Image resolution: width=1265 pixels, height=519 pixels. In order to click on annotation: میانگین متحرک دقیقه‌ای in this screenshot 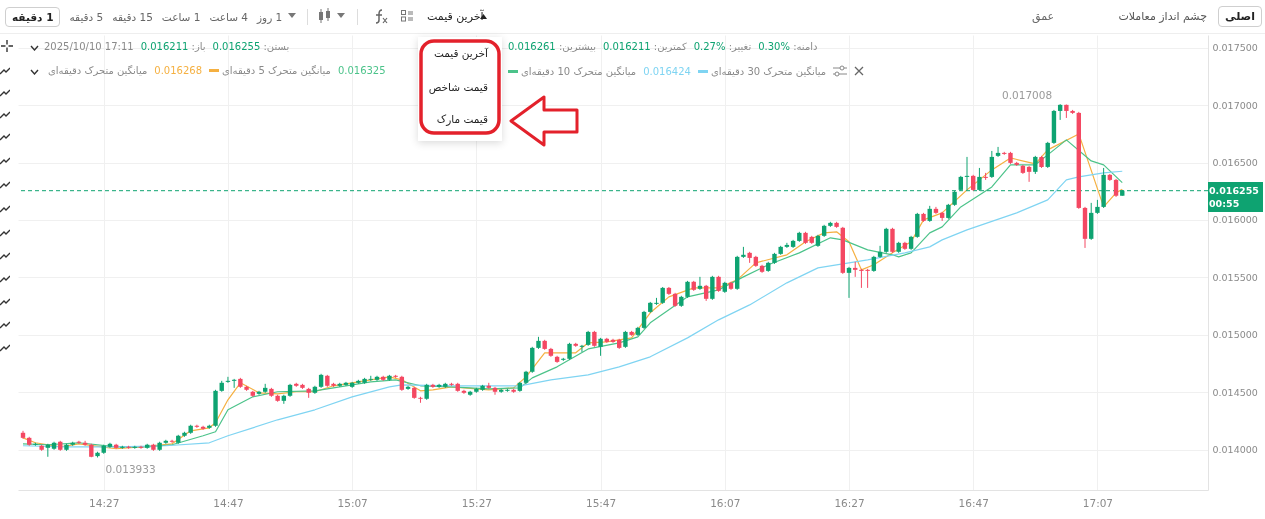, I will do `click(98, 70)`.